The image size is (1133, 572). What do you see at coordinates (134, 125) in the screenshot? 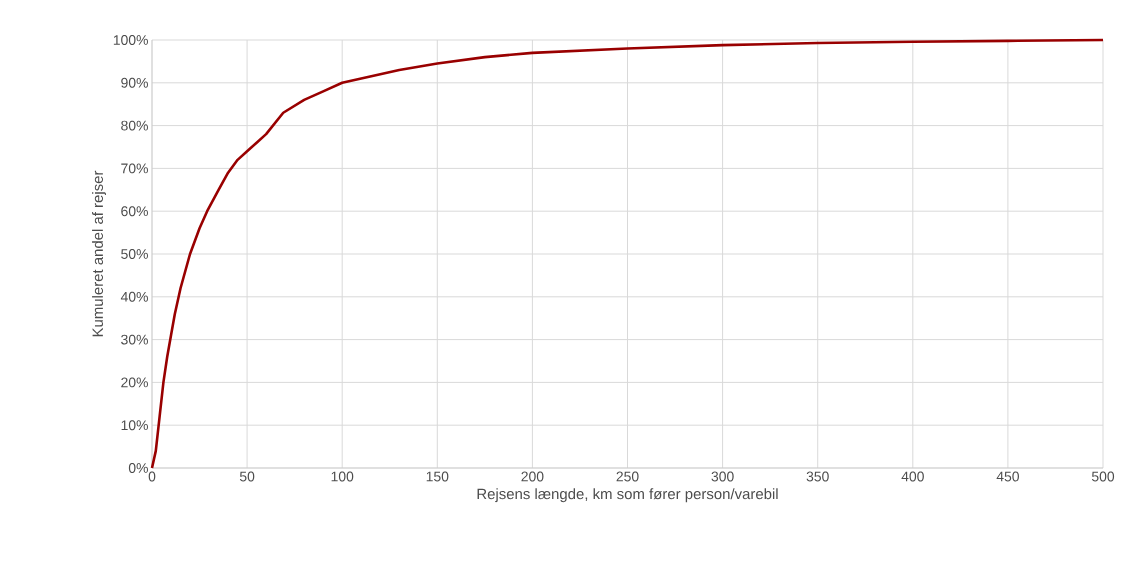
I see `y-tick-label: 80%` at bounding box center [134, 125].